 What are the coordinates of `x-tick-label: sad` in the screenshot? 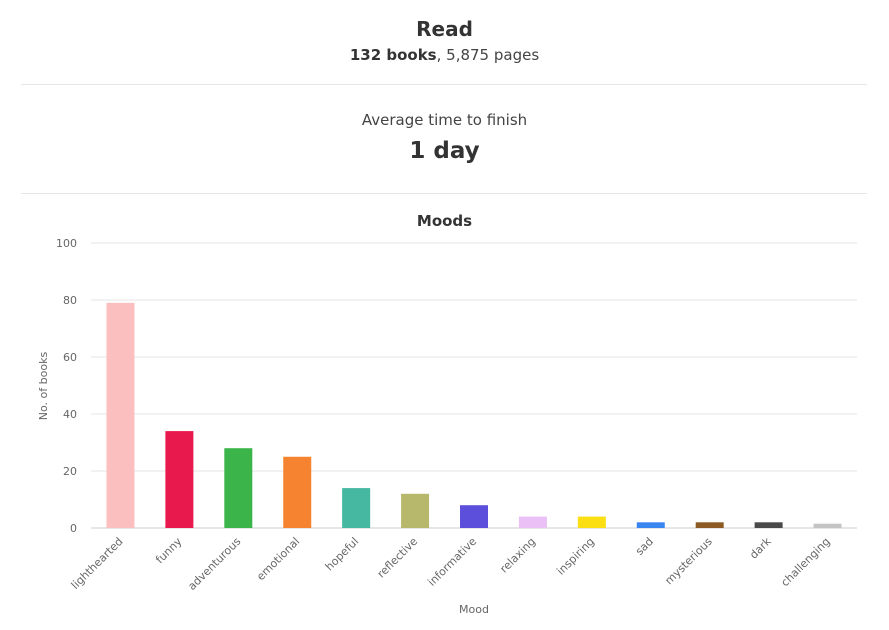 It's located at (644, 546).